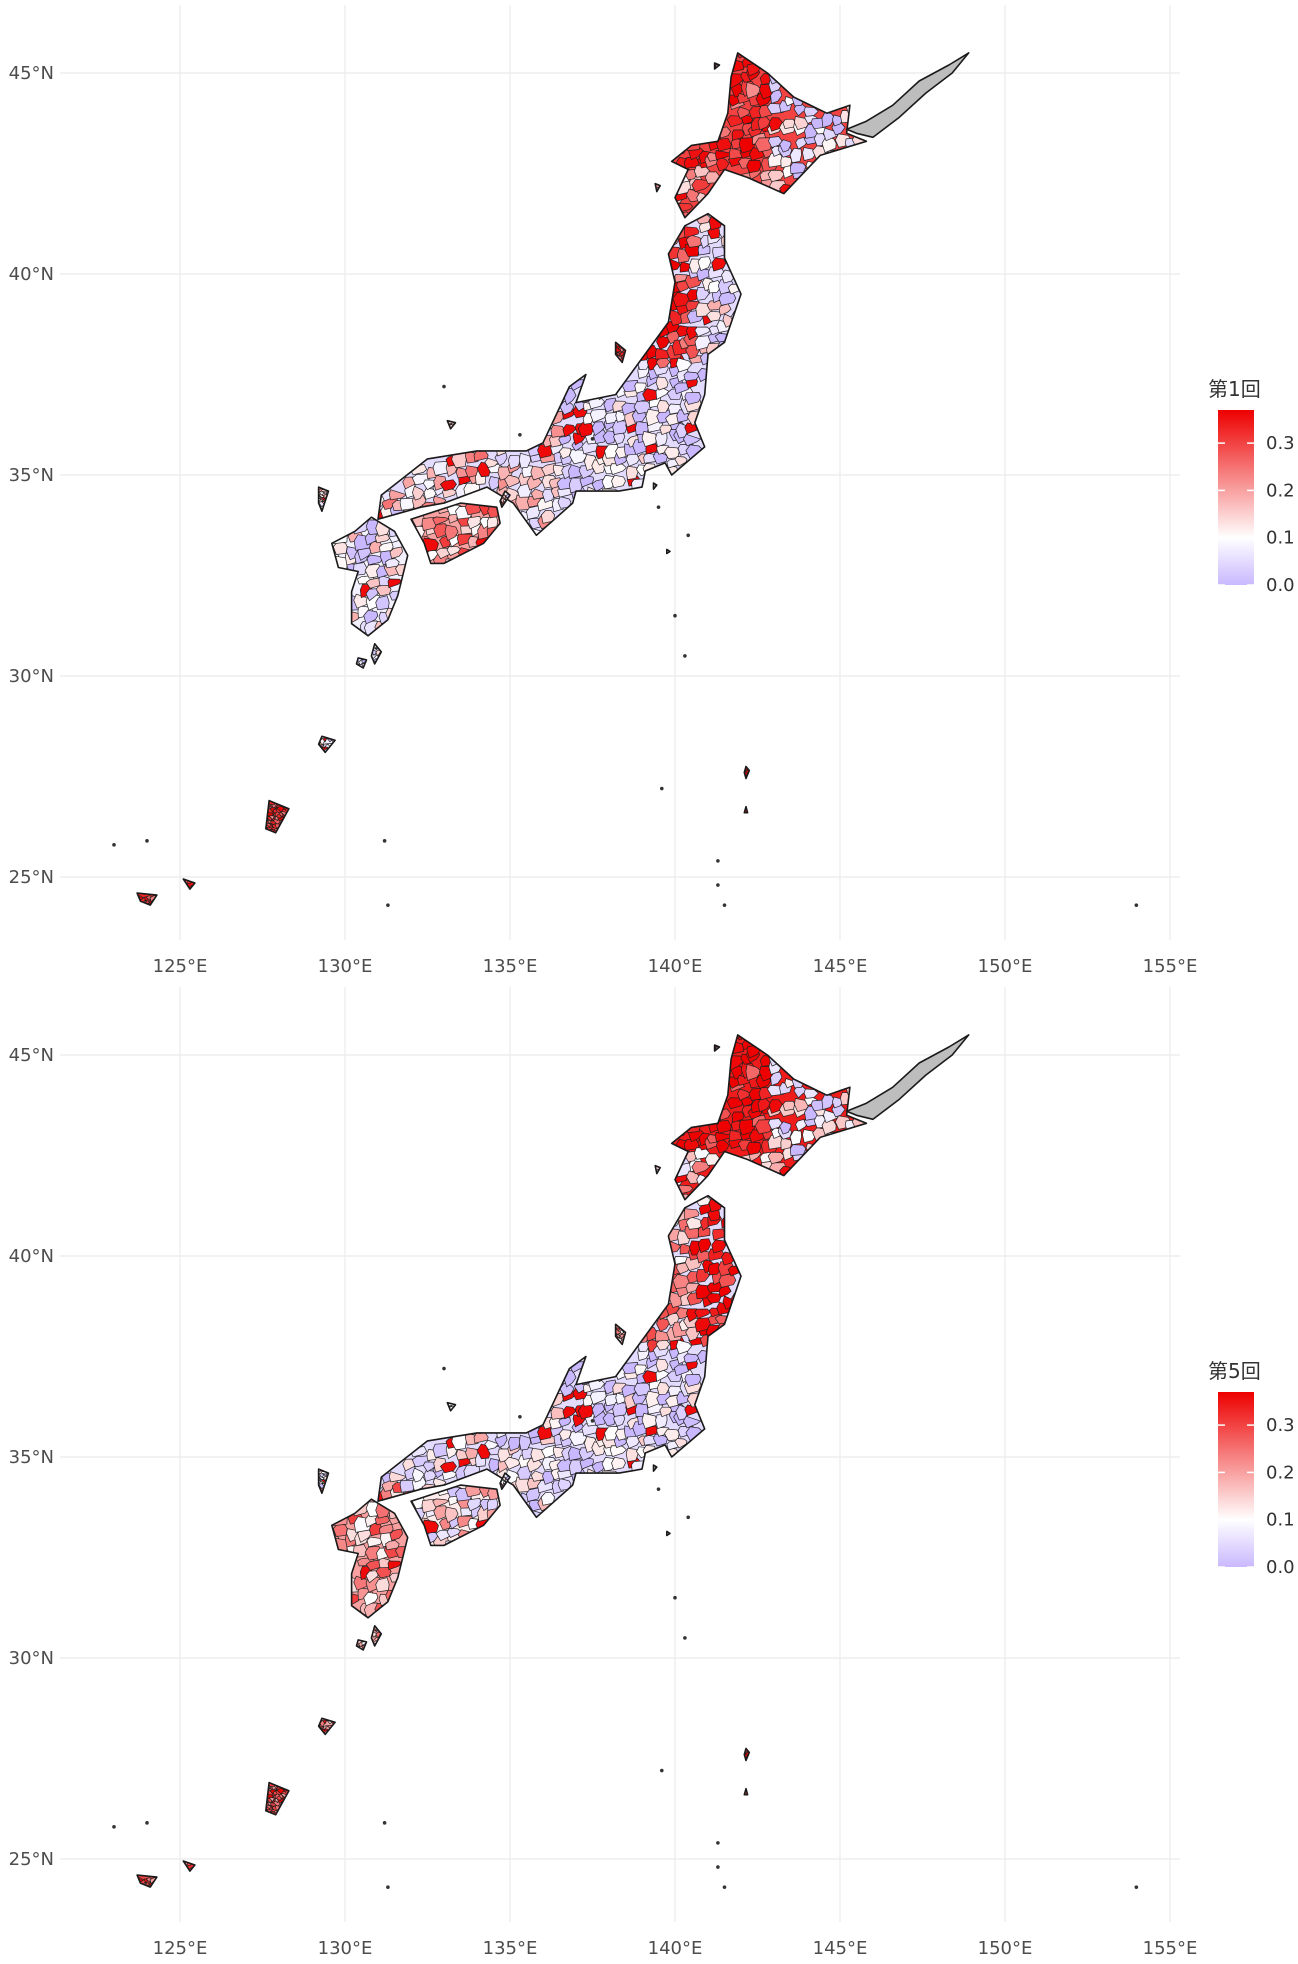 Image resolution: width=1298 pixels, height=1964 pixels. What do you see at coordinates (326, 1726) in the screenshot?
I see `coastline-amami` at bounding box center [326, 1726].